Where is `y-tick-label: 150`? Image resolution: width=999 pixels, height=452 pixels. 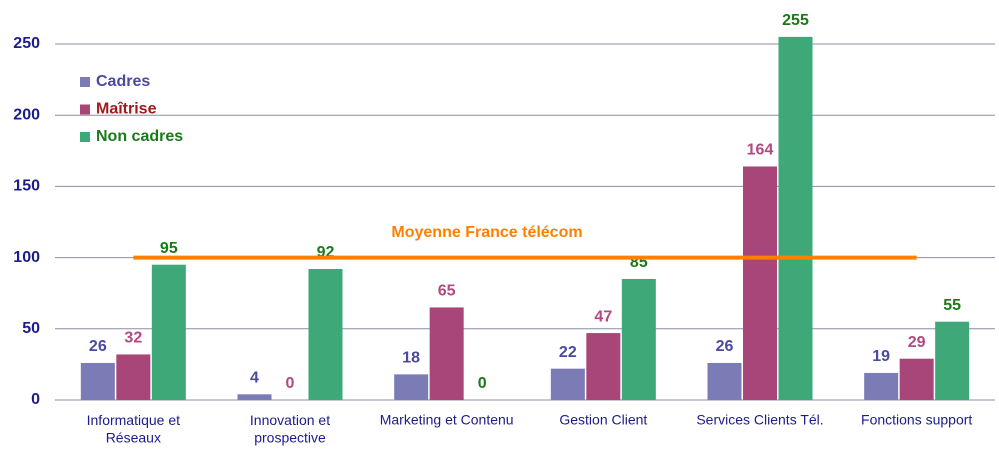 y-tick-label: 150 is located at coordinates (26, 186).